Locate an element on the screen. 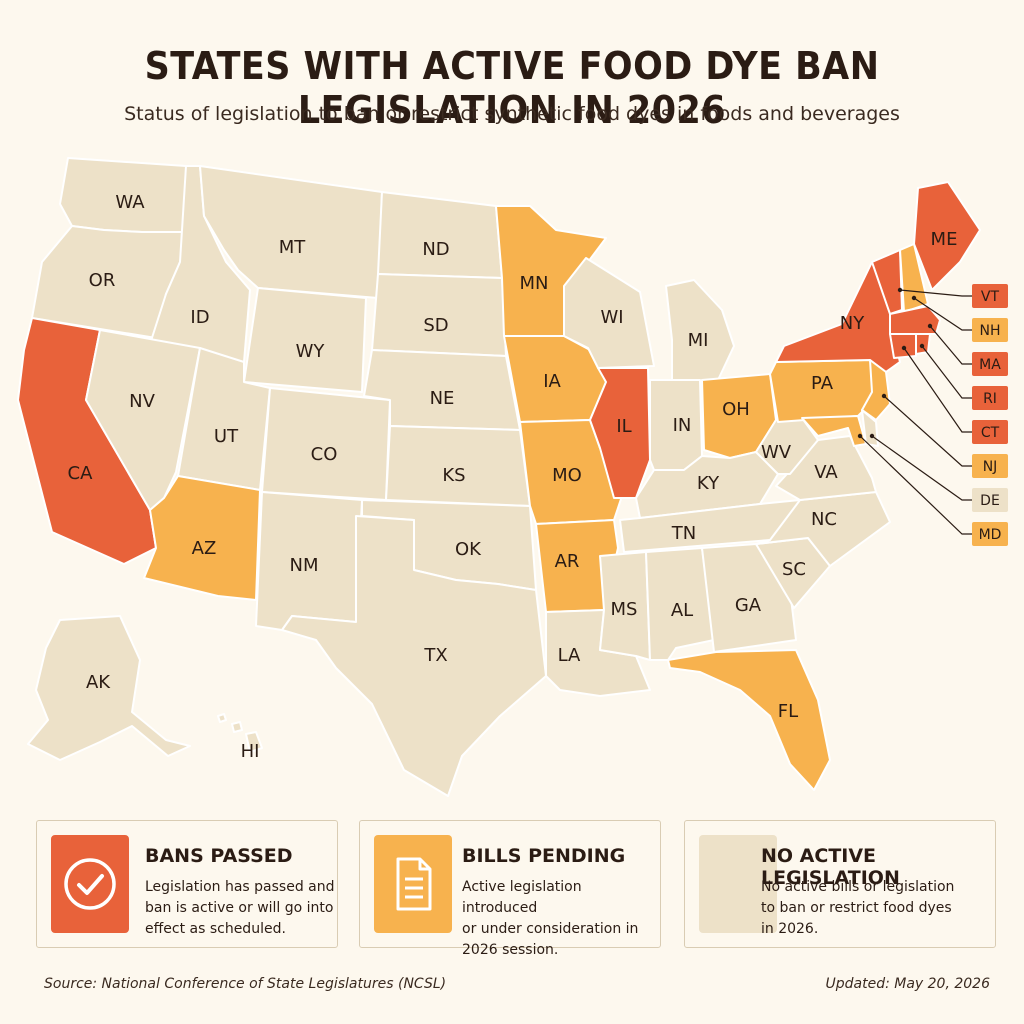 The image size is (1024, 1024). state-label-ia: IA is located at coordinates (552, 381).